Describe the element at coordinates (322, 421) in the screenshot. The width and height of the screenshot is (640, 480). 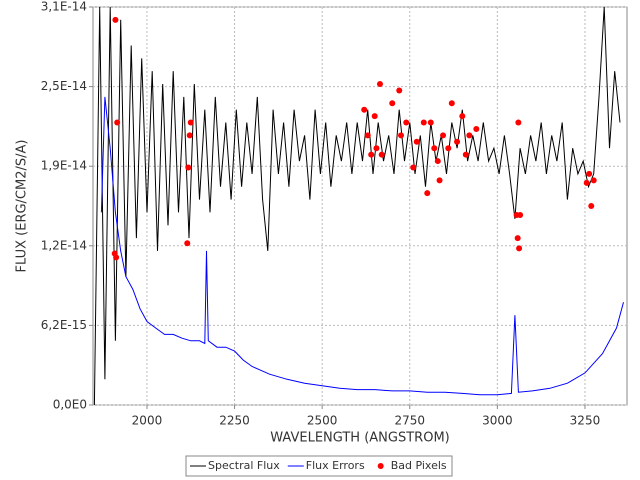
I see `x-tick-label: 2500` at that location.